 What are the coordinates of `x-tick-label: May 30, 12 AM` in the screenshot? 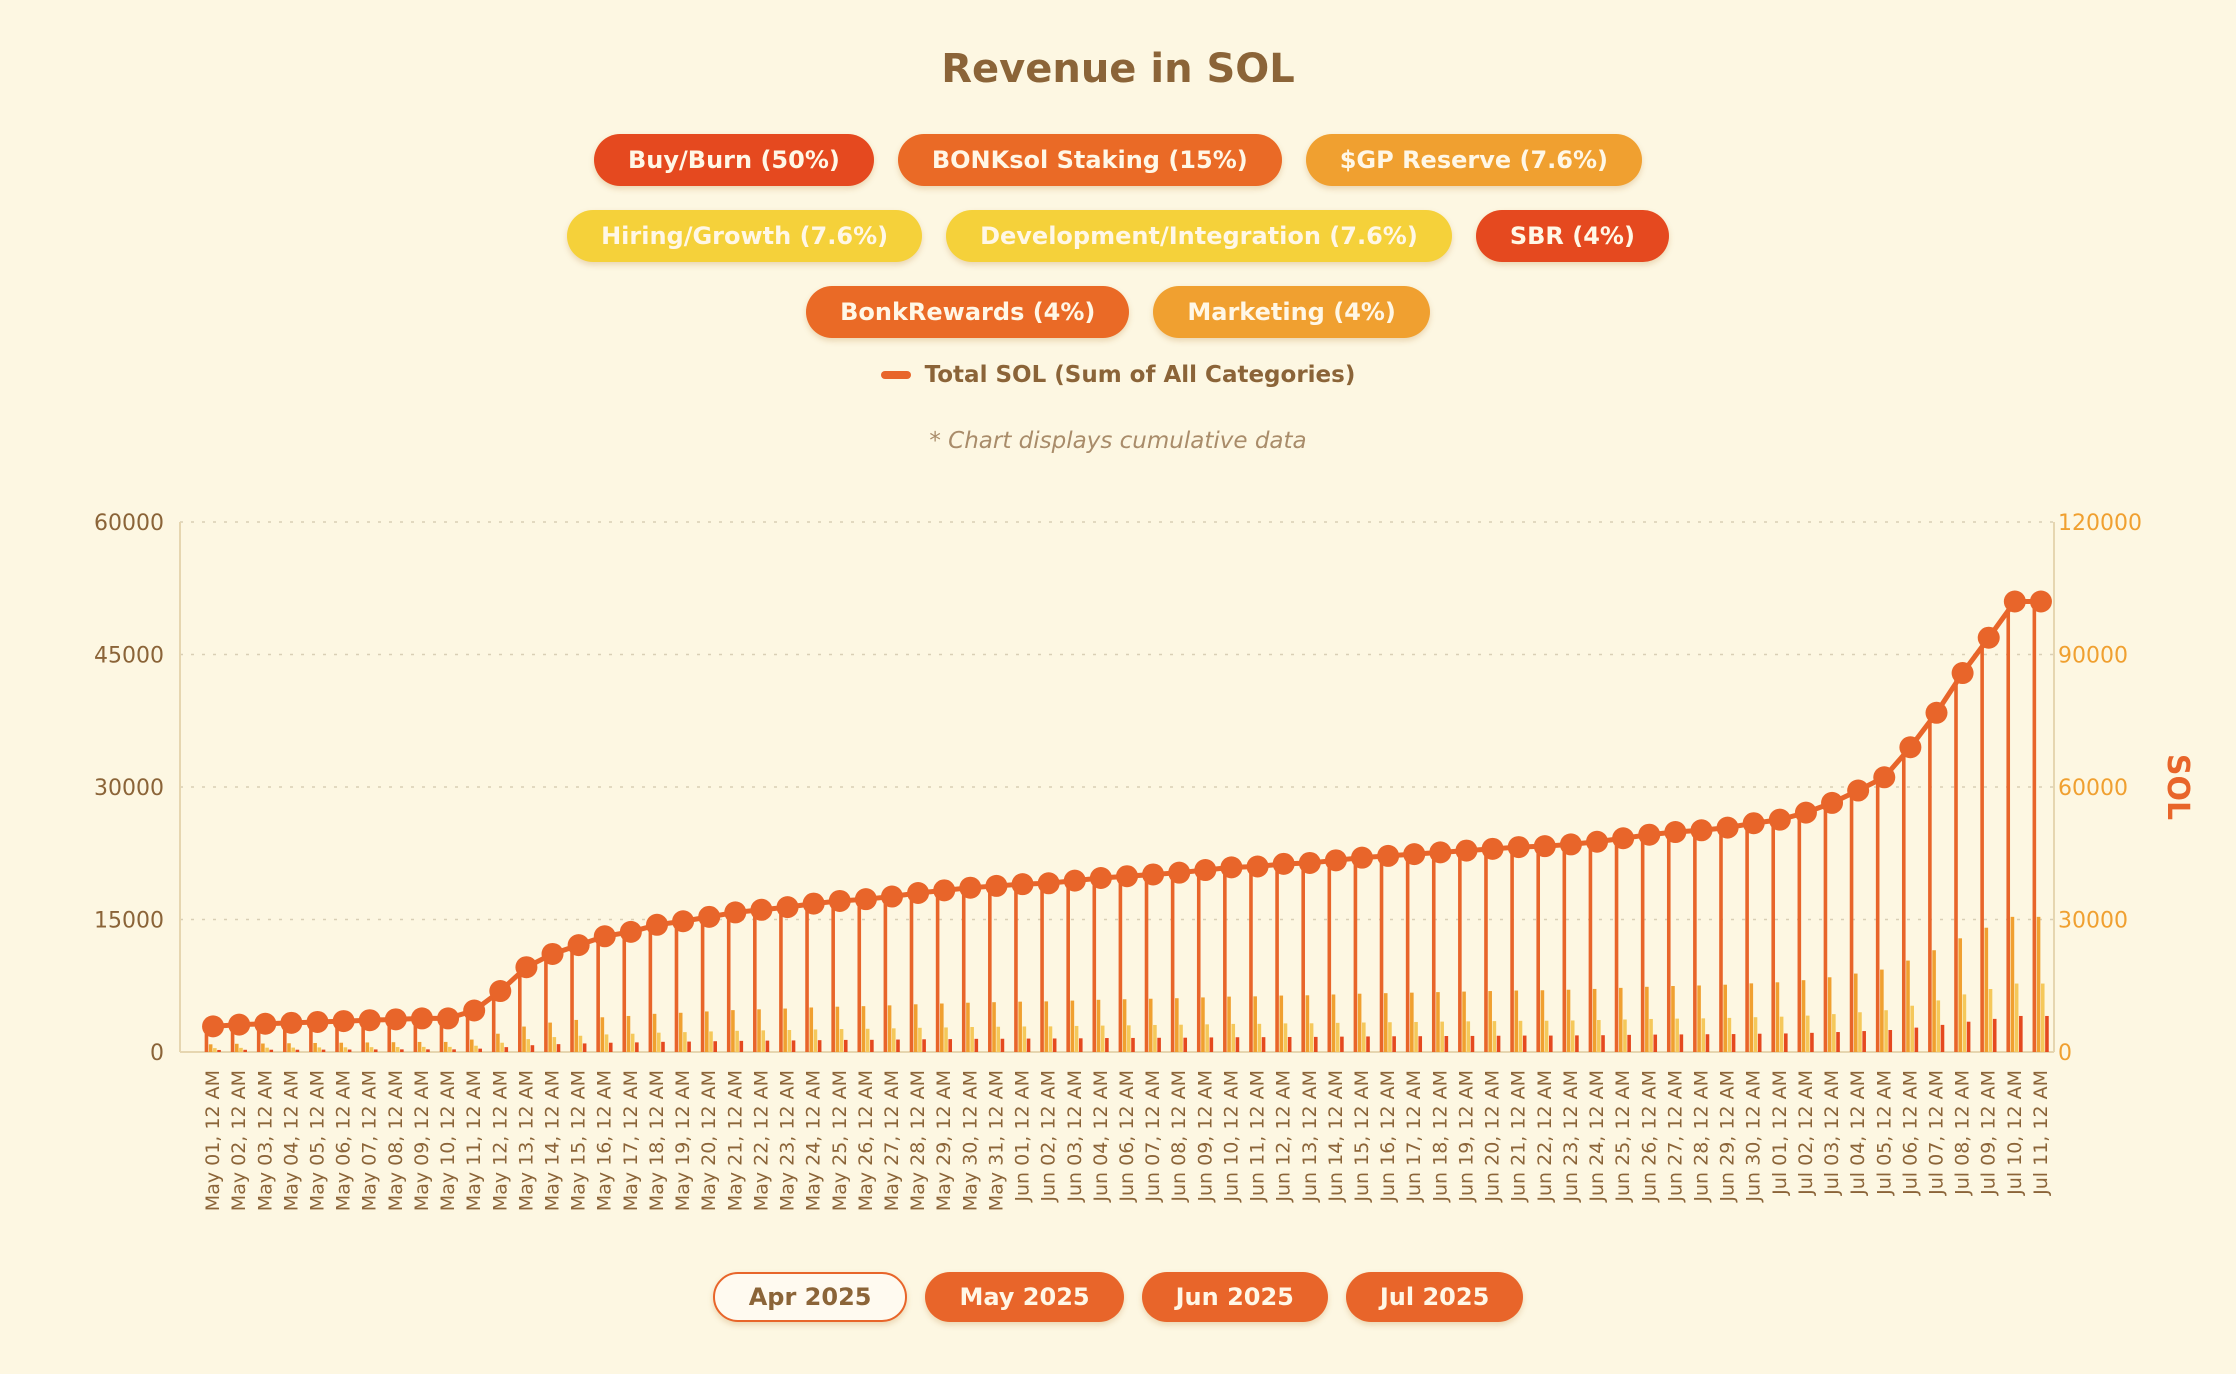 It's located at (970, 1140).